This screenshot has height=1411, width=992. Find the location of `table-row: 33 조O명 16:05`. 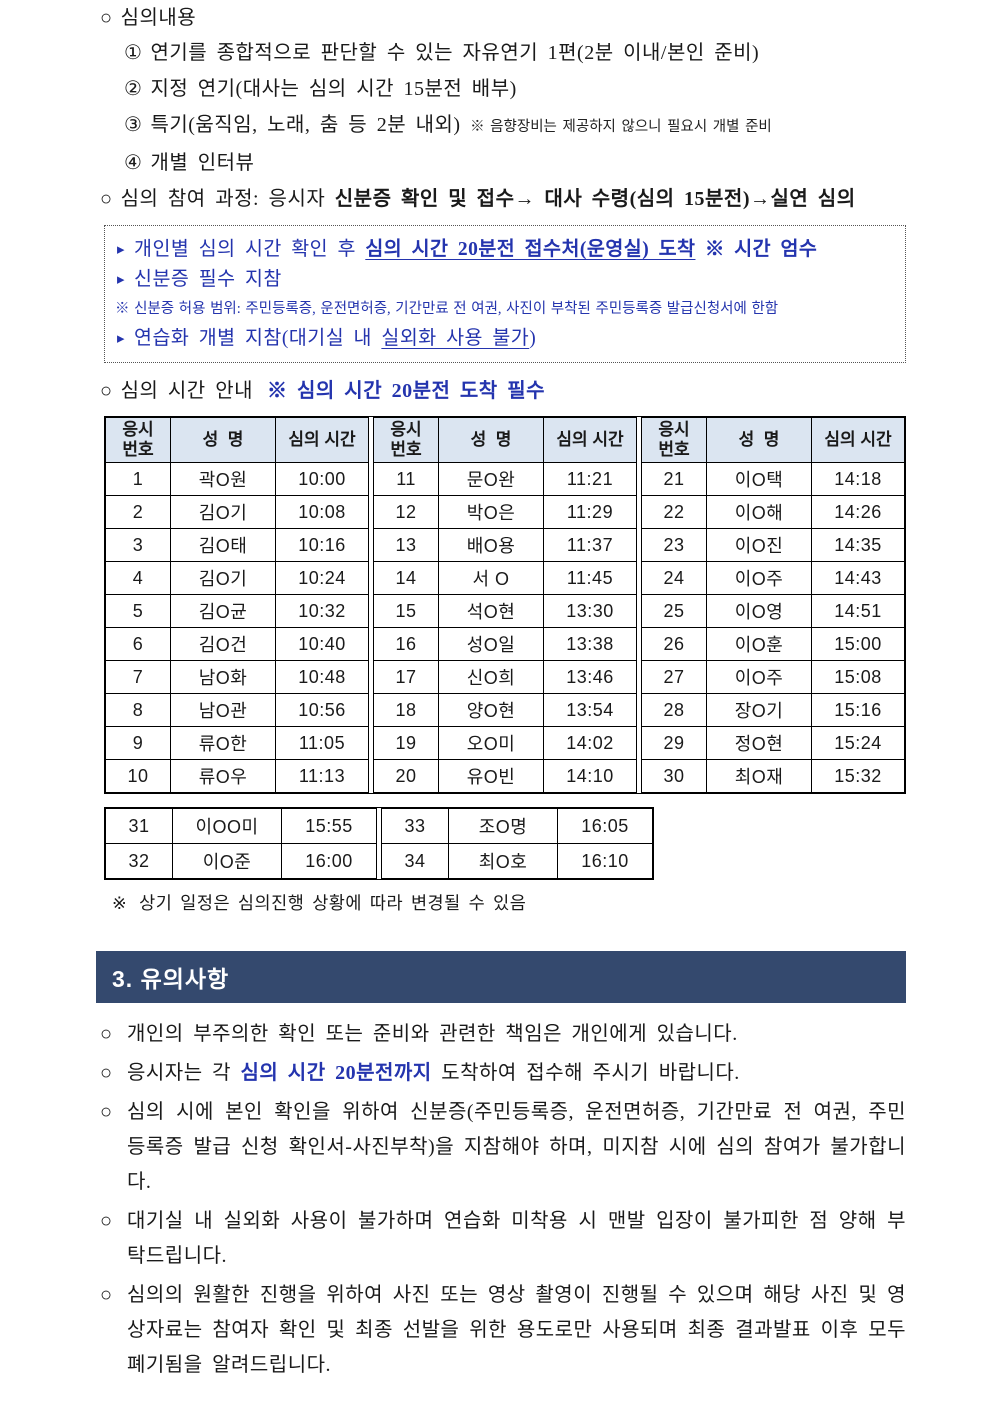

table-row: 33 조O명 16:05 is located at coordinates (517, 826).